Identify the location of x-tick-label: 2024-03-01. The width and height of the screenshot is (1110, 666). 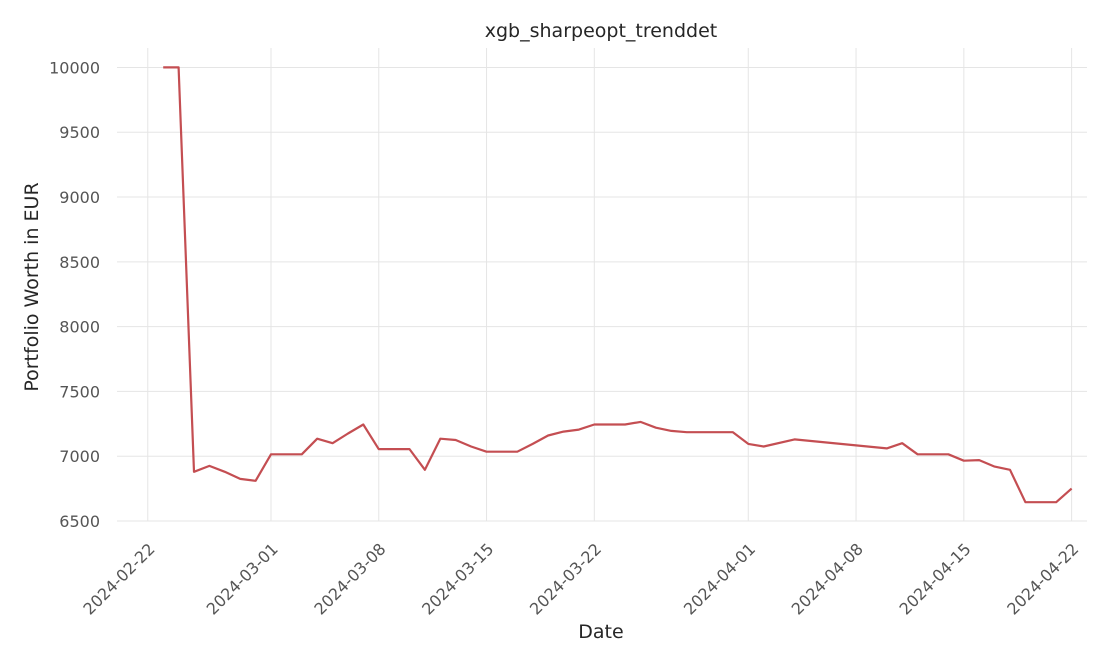
(242, 578).